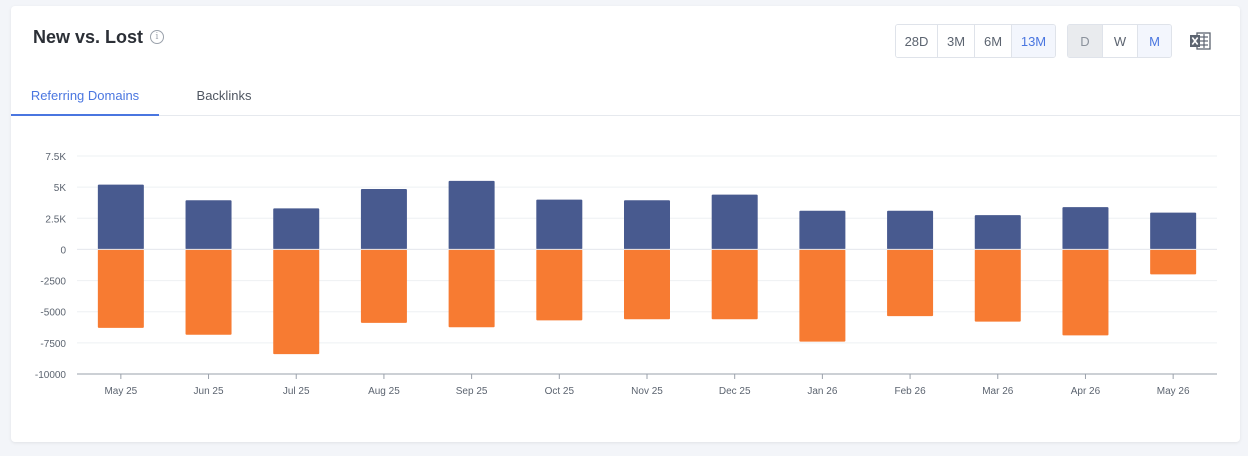  What do you see at coordinates (88, 37) in the screenshot?
I see `card-title: New vs. Lost` at bounding box center [88, 37].